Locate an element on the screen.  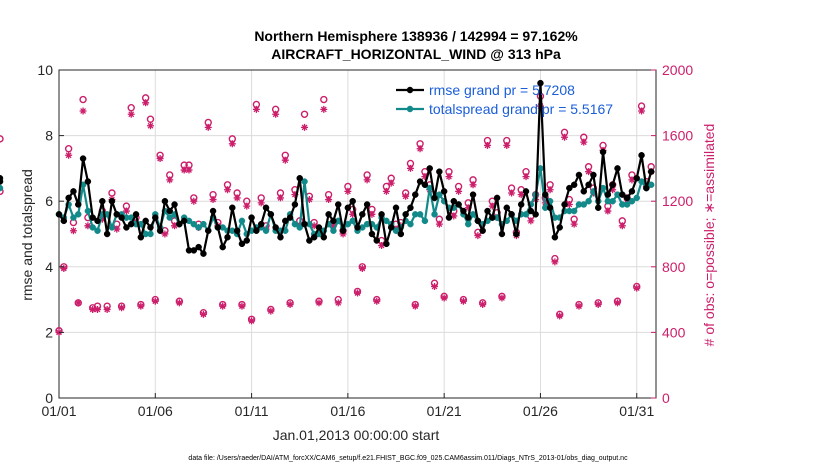
y-left-tick-label: 6 is located at coordinates (49, 201).